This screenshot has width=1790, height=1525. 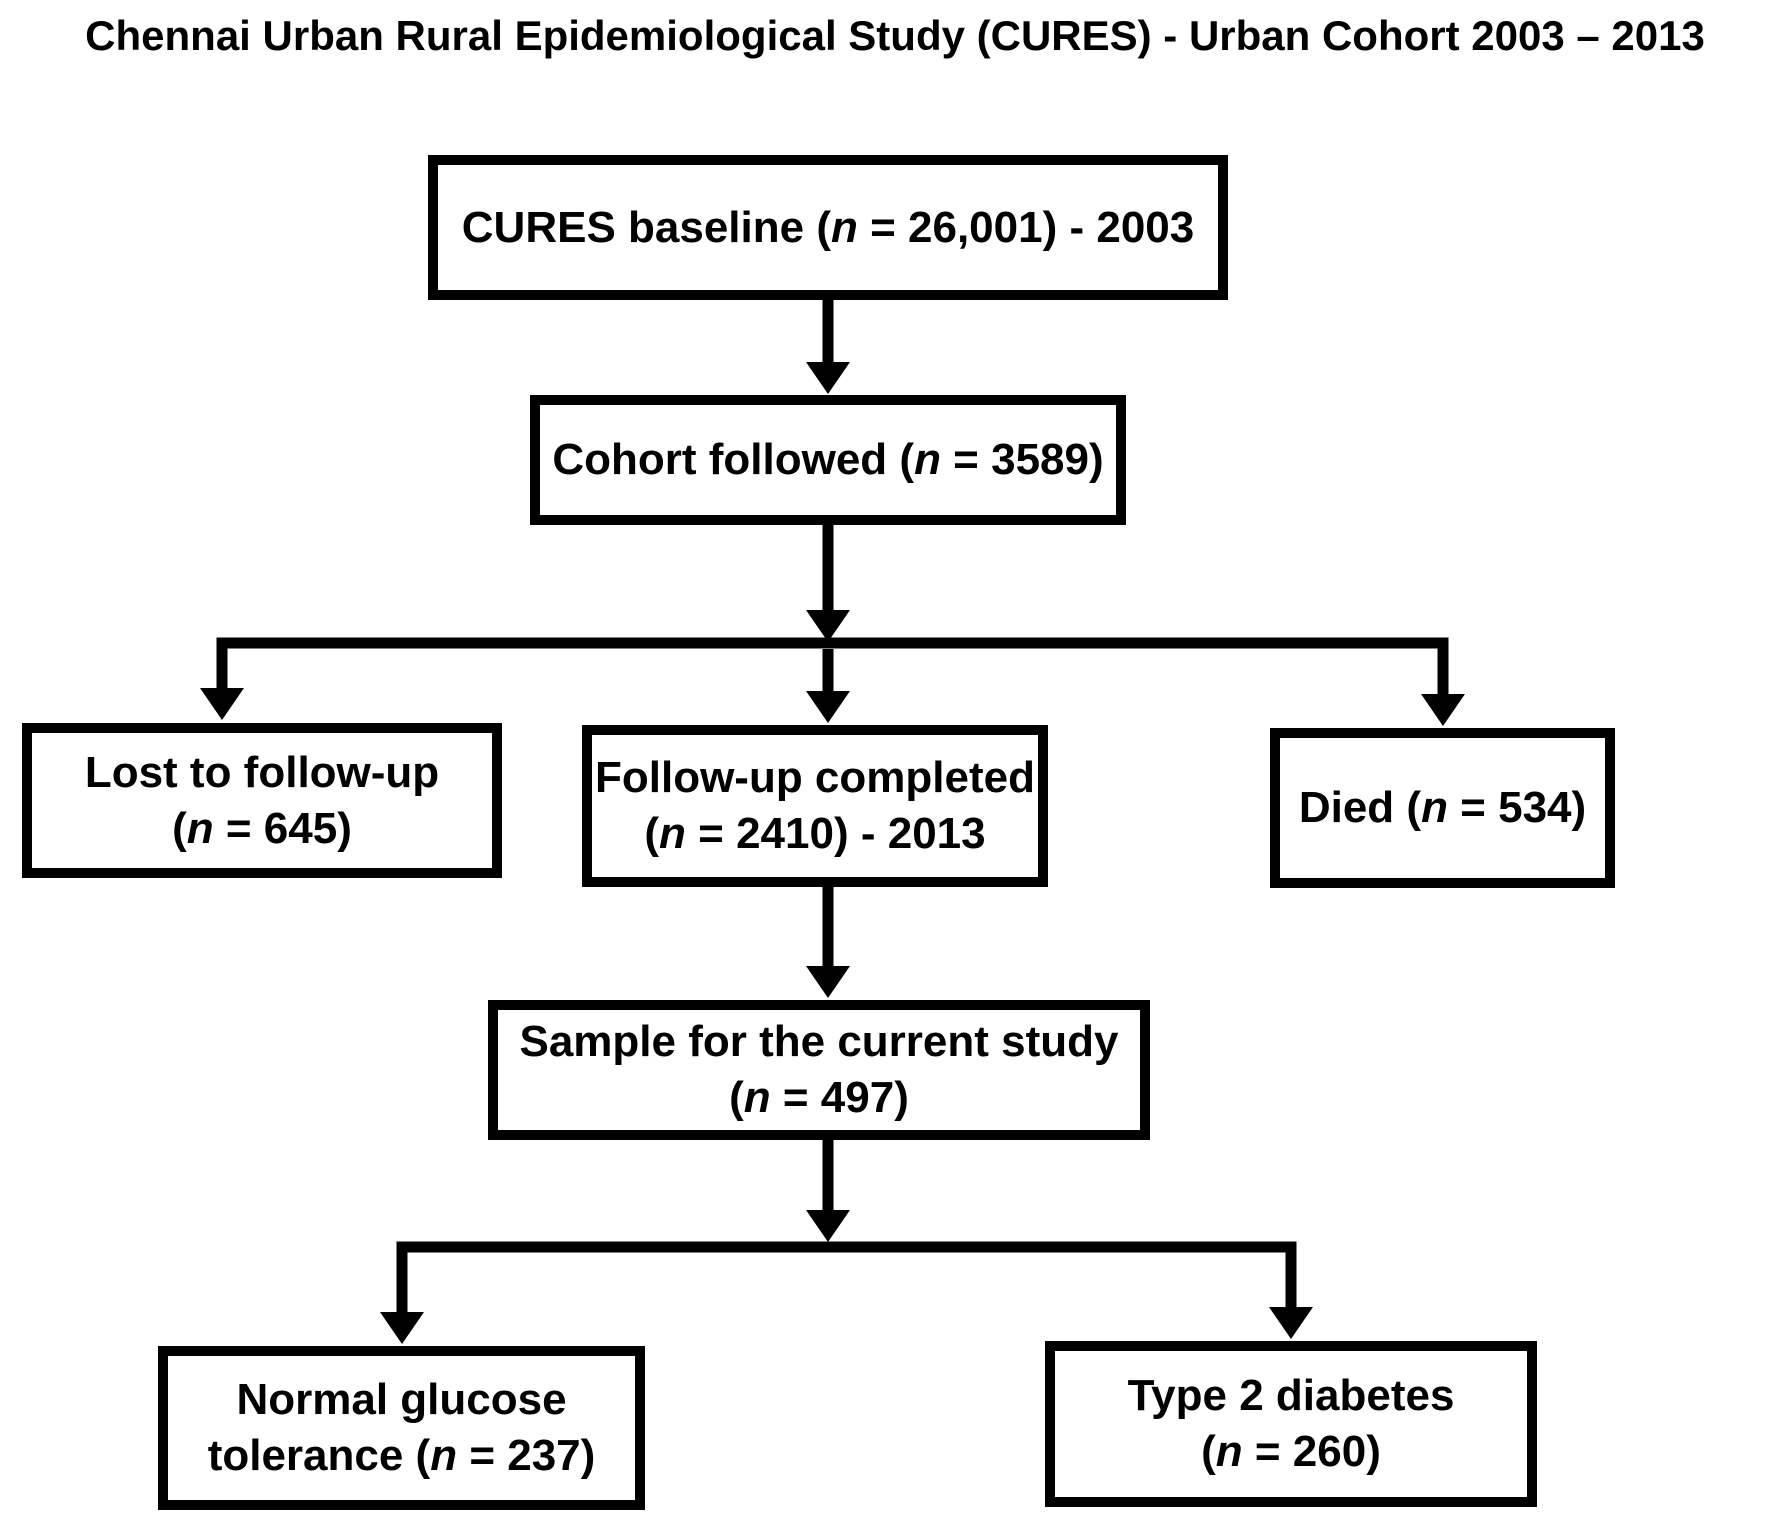 What do you see at coordinates (262, 772) in the screenshot?
I see `node-label-line: Lost to follow-up` at bounding box center [262, 772].